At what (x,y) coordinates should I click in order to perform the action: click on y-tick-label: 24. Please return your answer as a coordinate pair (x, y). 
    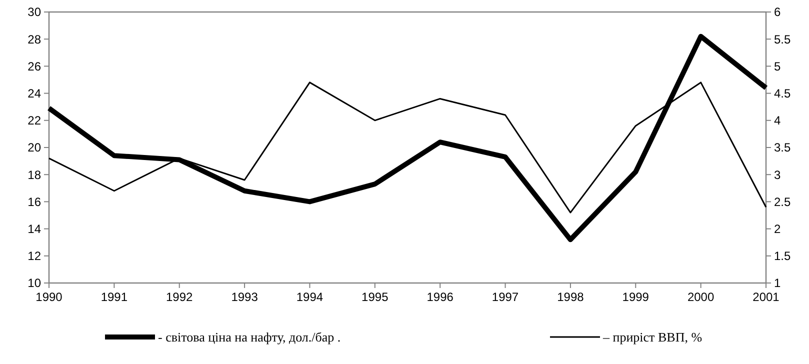
    Looking at the image, I should click on (35, 93).